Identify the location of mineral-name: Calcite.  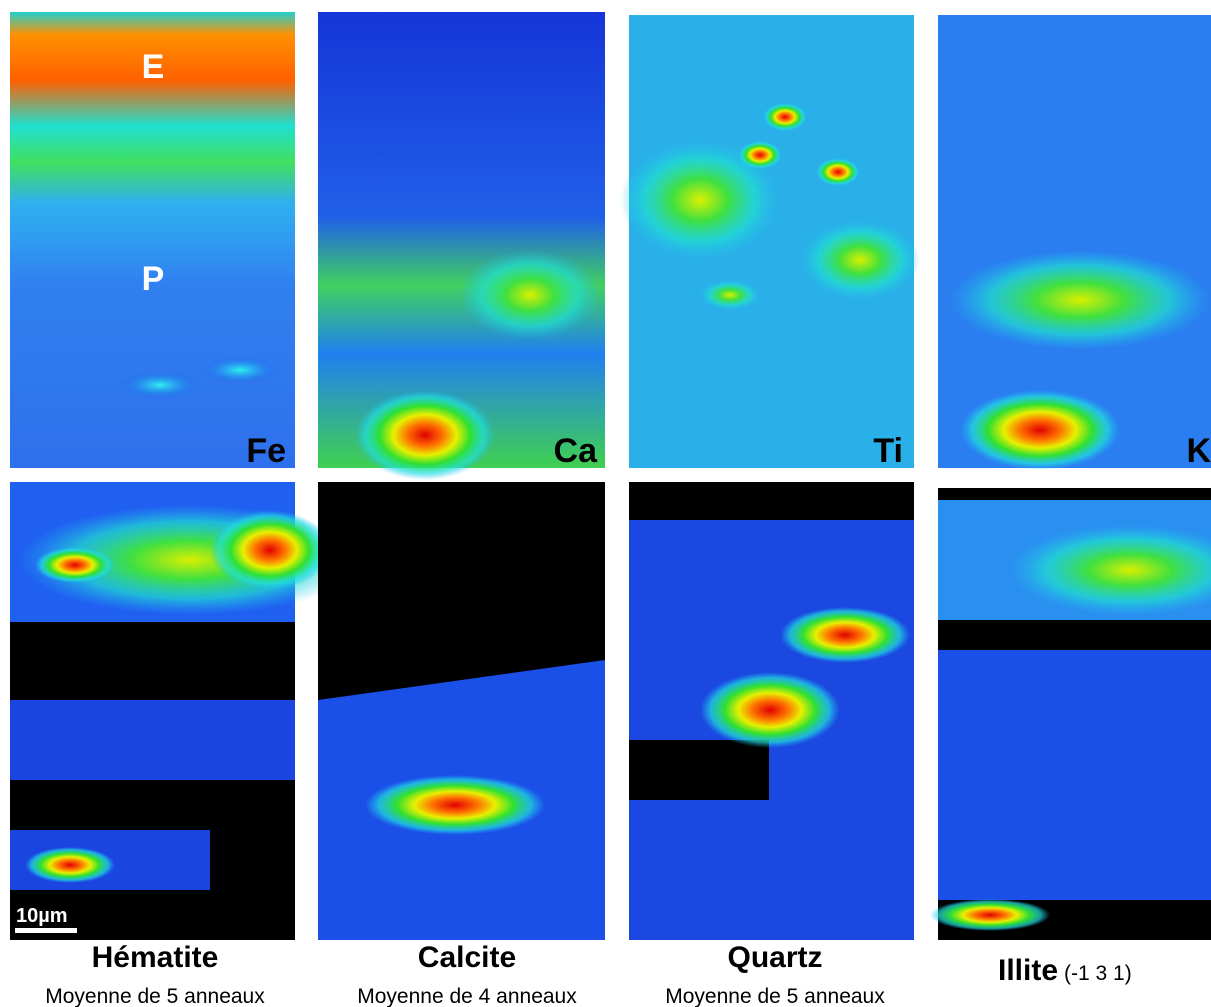
(467, 957).